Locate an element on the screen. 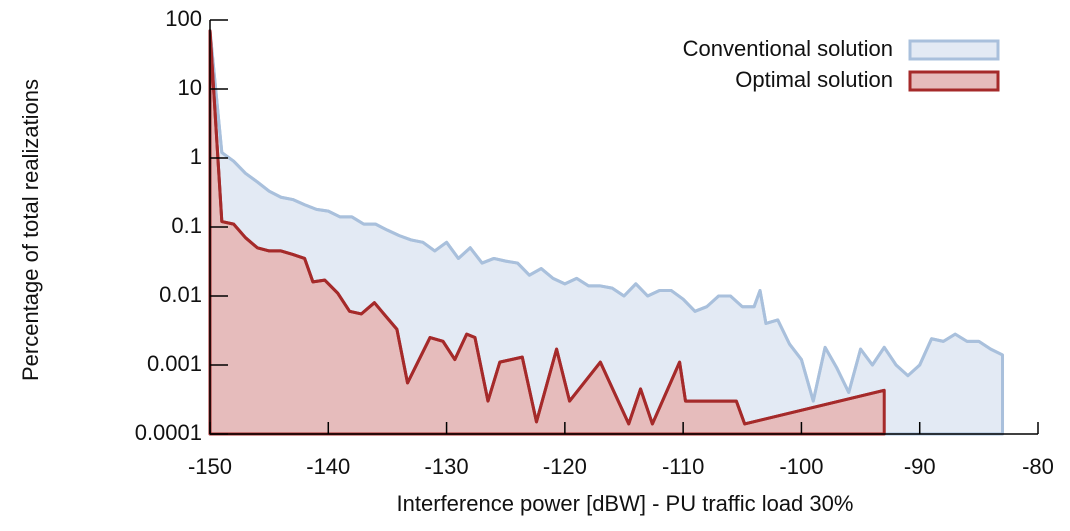 The image size is (1070, 531). y-tick-label: 10 is located at coordinates (190, 87).